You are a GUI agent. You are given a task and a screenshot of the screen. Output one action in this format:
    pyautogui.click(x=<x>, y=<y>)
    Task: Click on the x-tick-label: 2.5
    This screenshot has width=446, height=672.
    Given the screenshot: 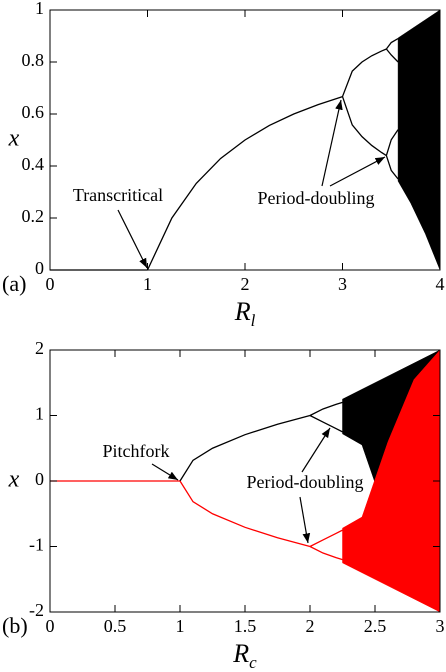 What is the action you would take?
    pyautogui.click(x=375, y=626)
    